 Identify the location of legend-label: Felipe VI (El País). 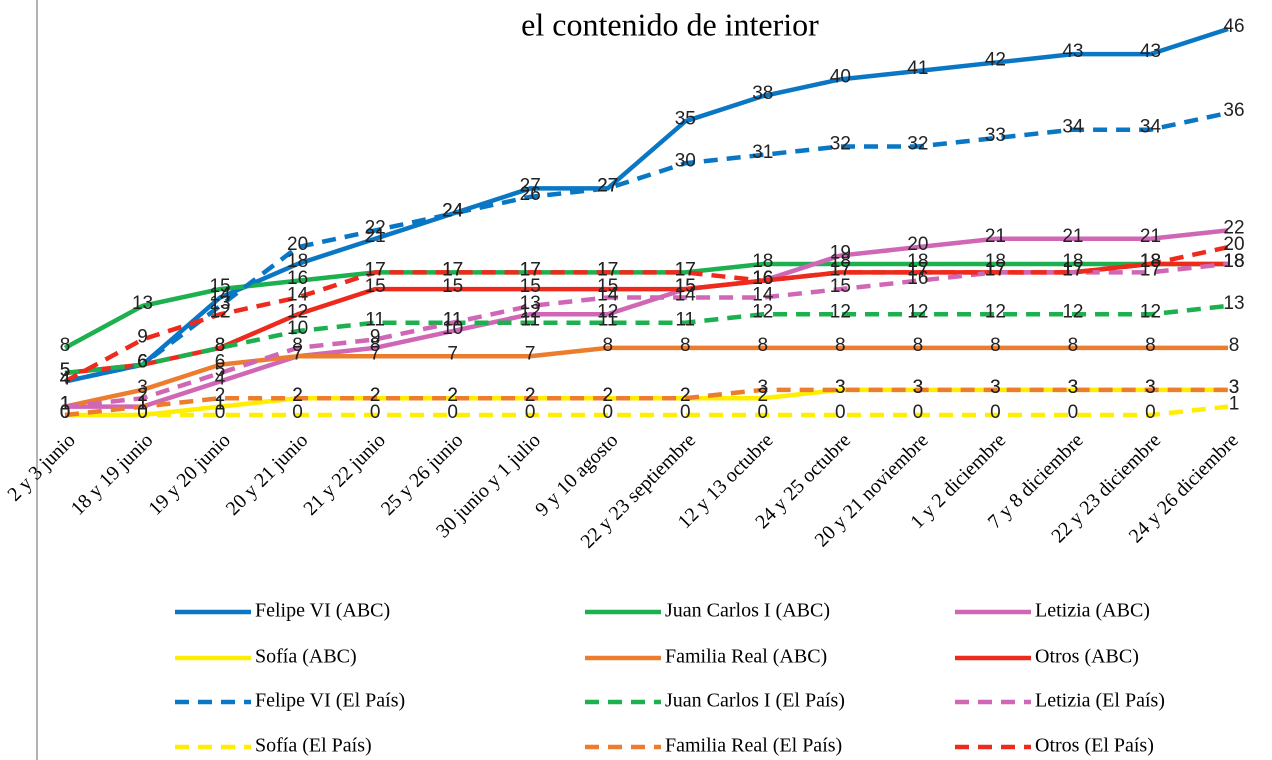
(330, 701).